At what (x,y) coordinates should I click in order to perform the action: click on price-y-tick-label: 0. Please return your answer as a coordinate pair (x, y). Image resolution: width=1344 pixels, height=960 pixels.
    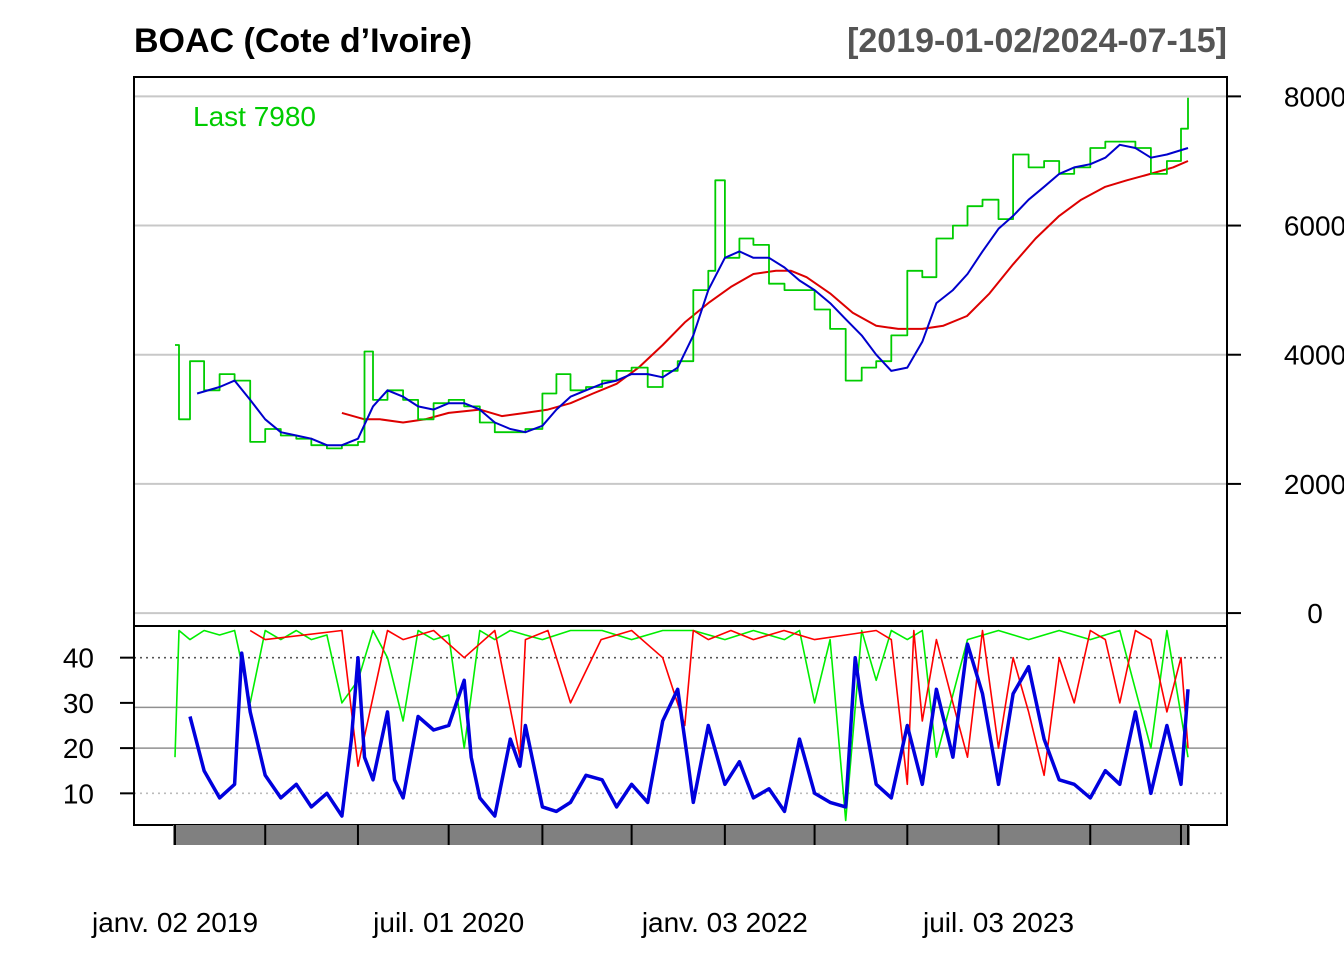
    Looking at the image, I should click on (1315, 613).